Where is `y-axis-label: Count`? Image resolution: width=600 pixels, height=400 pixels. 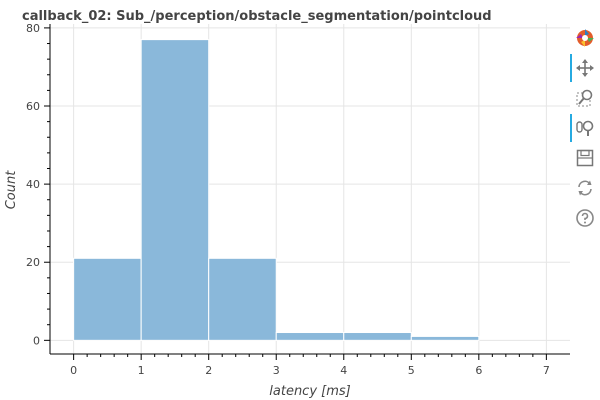 y-axis-label: Count is located at coordinates (11, 190).